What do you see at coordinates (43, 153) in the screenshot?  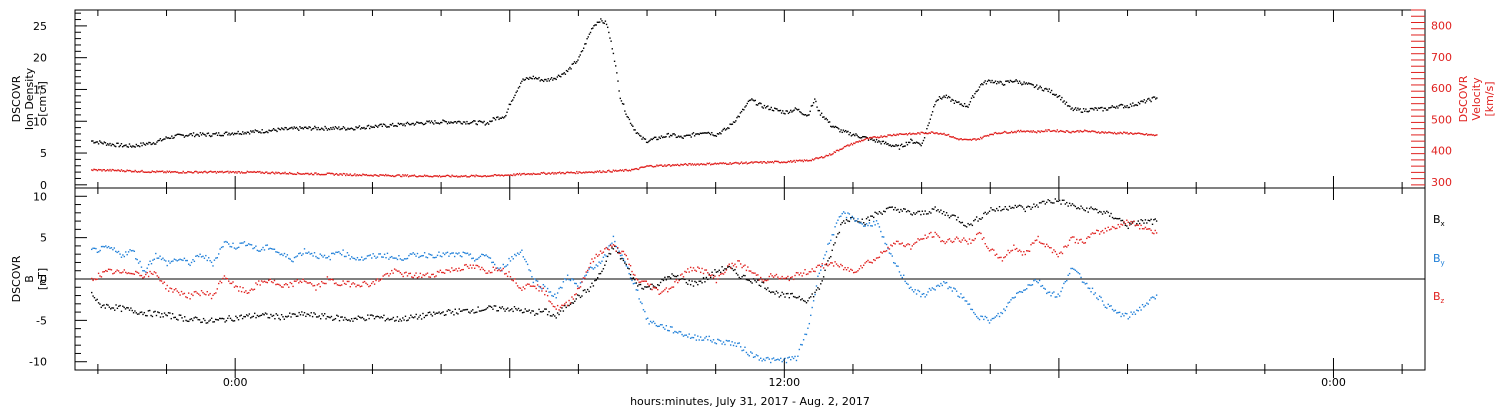 I see `density-tick-label: 5` at bounding box center [43, 153].